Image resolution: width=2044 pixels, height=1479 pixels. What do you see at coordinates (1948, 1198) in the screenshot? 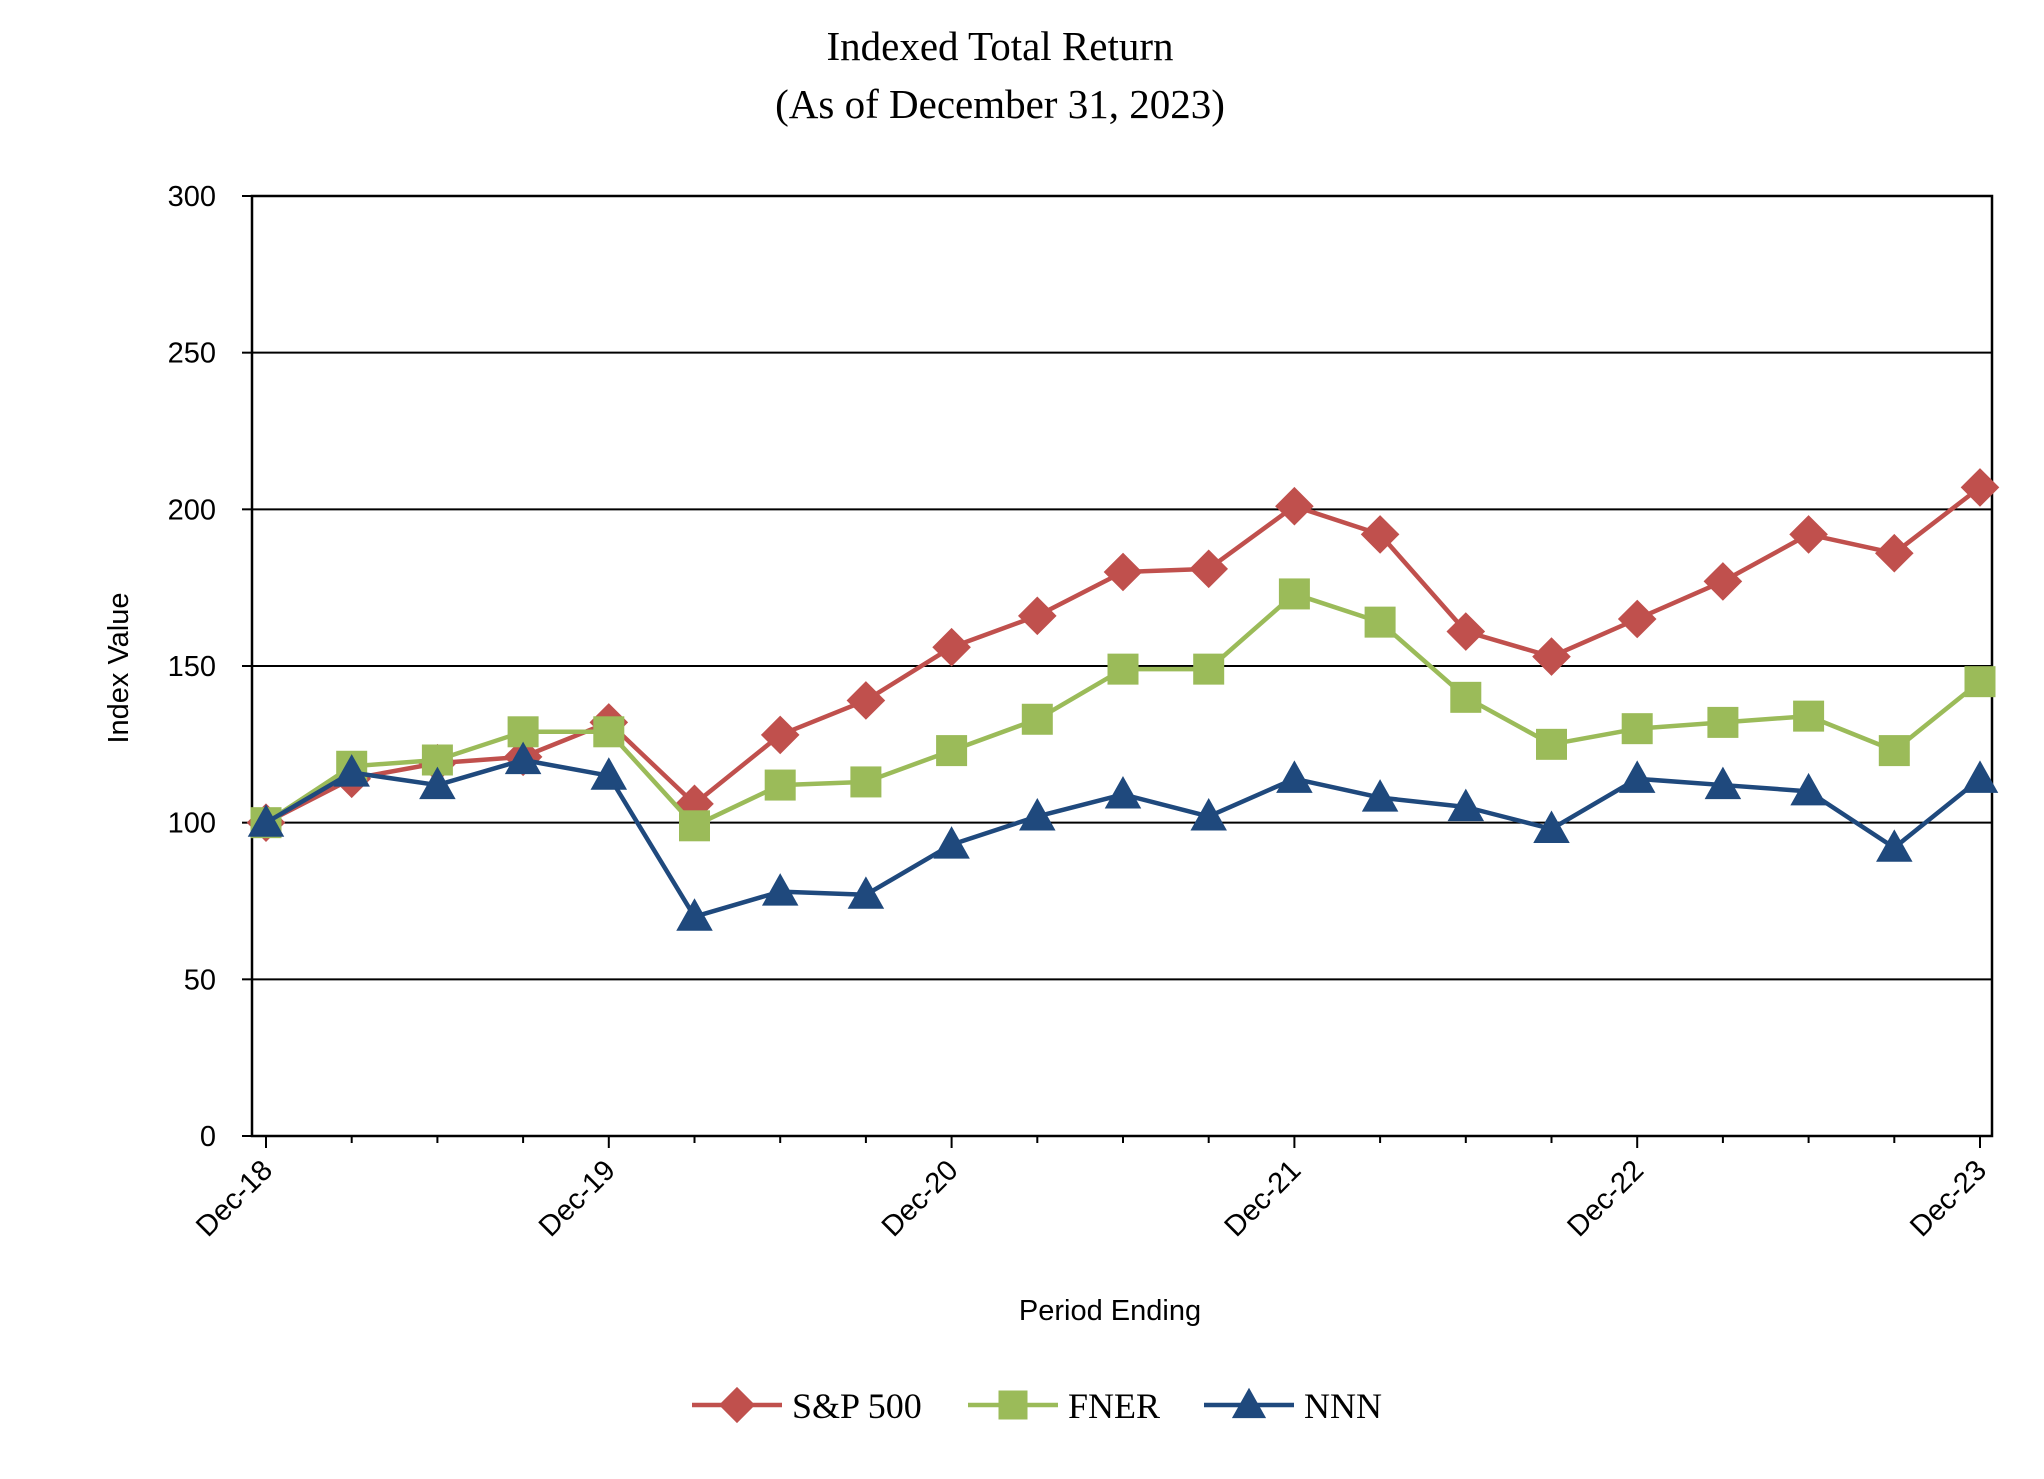
I see `x-tick-label: Dec-23` at bounding box center [1948, 1198].